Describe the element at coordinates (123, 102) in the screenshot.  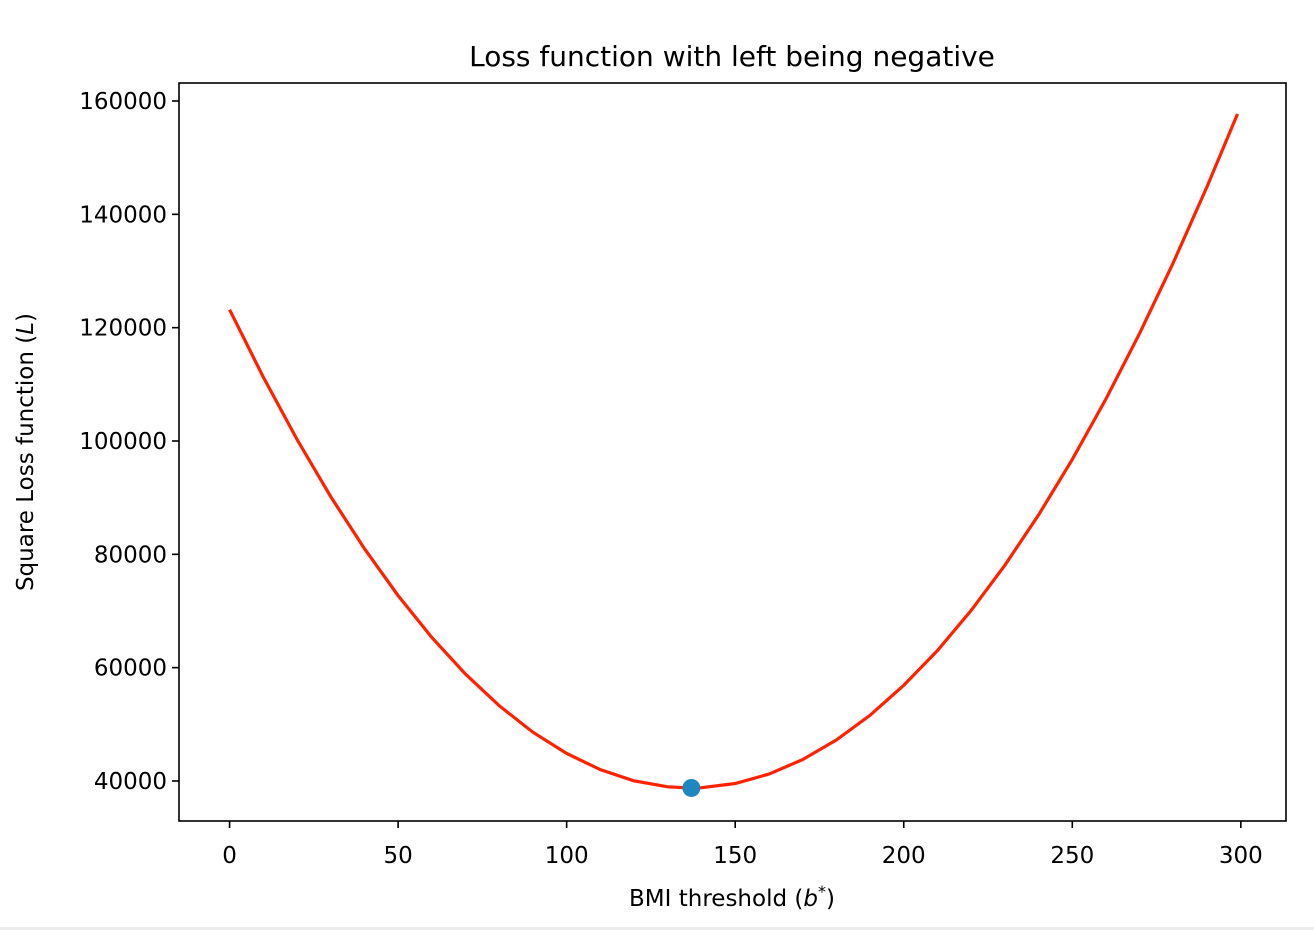
I see `y-tick-label: 160000` at that location.